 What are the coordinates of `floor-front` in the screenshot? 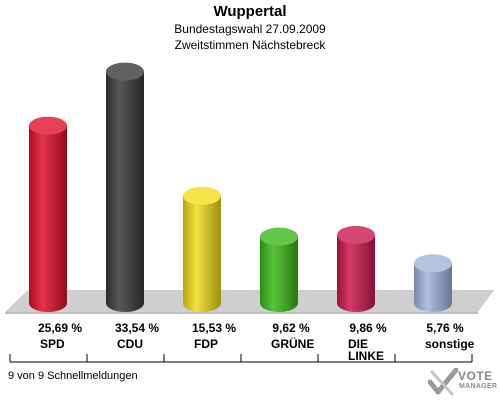 It's located at (241, 313).